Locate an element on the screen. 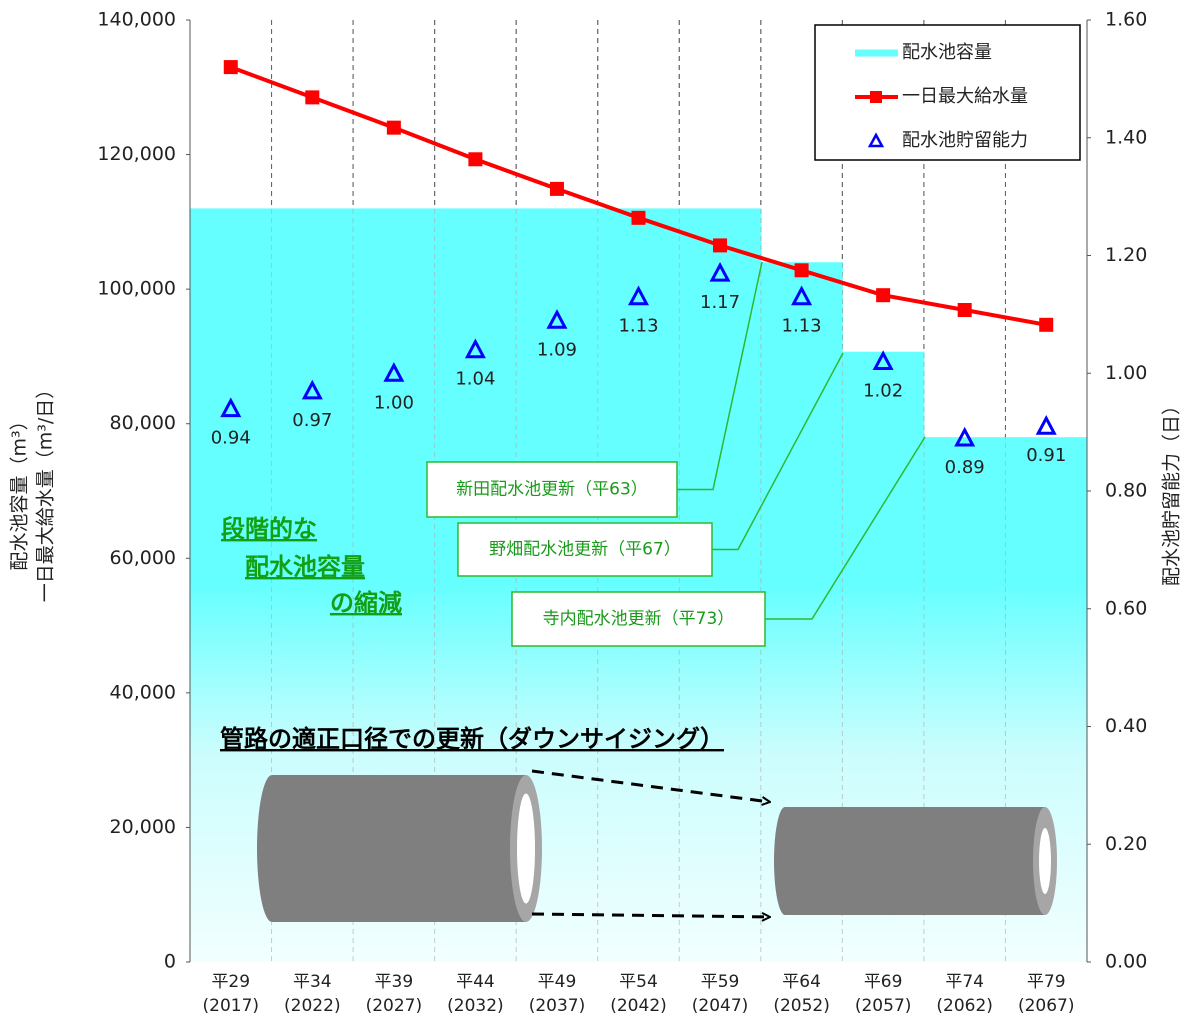 Image resolution: width=1190 pixels, height=1019 pixels. y-tick-label: 80,000 is located at coordinates (143, 423).